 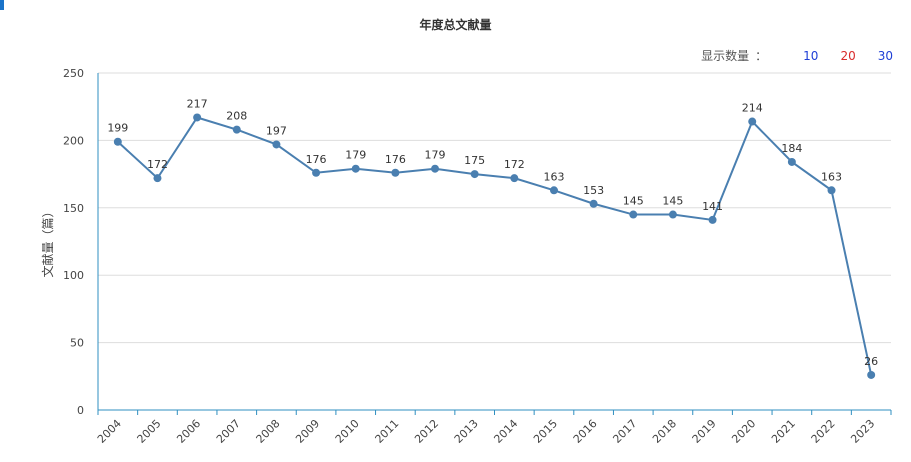 What do you see at coordinates (157, 164) in the screenshot?
I see `data-label-2005: 172` at bounding box center [157, 164].